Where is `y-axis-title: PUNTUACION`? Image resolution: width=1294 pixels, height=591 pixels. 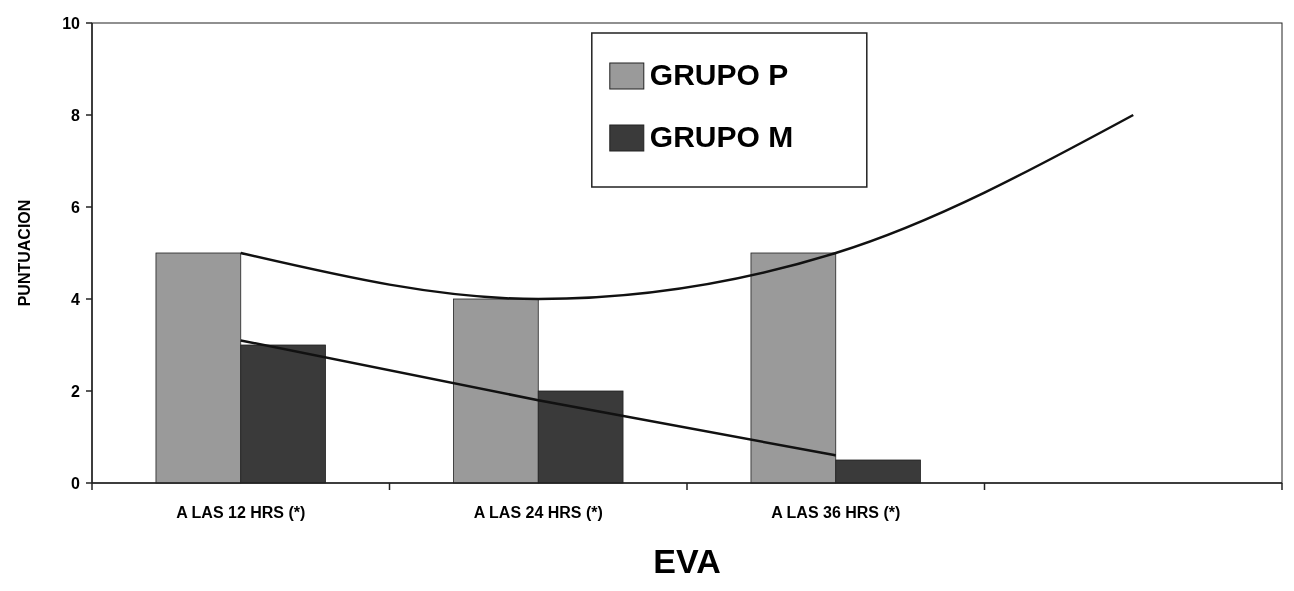
y-axis-title: PUNTUACION is located at coordinates (24, 253).